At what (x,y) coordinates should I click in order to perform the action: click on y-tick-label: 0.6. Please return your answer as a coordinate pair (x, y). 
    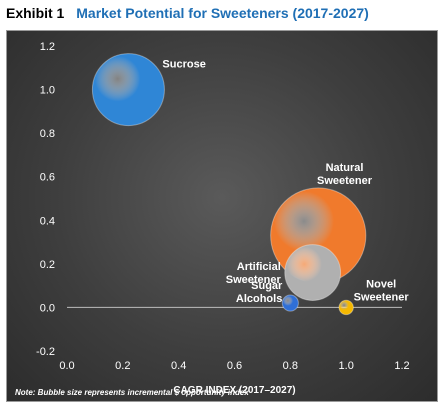
    Looking at the image, I should click on (47, 178).